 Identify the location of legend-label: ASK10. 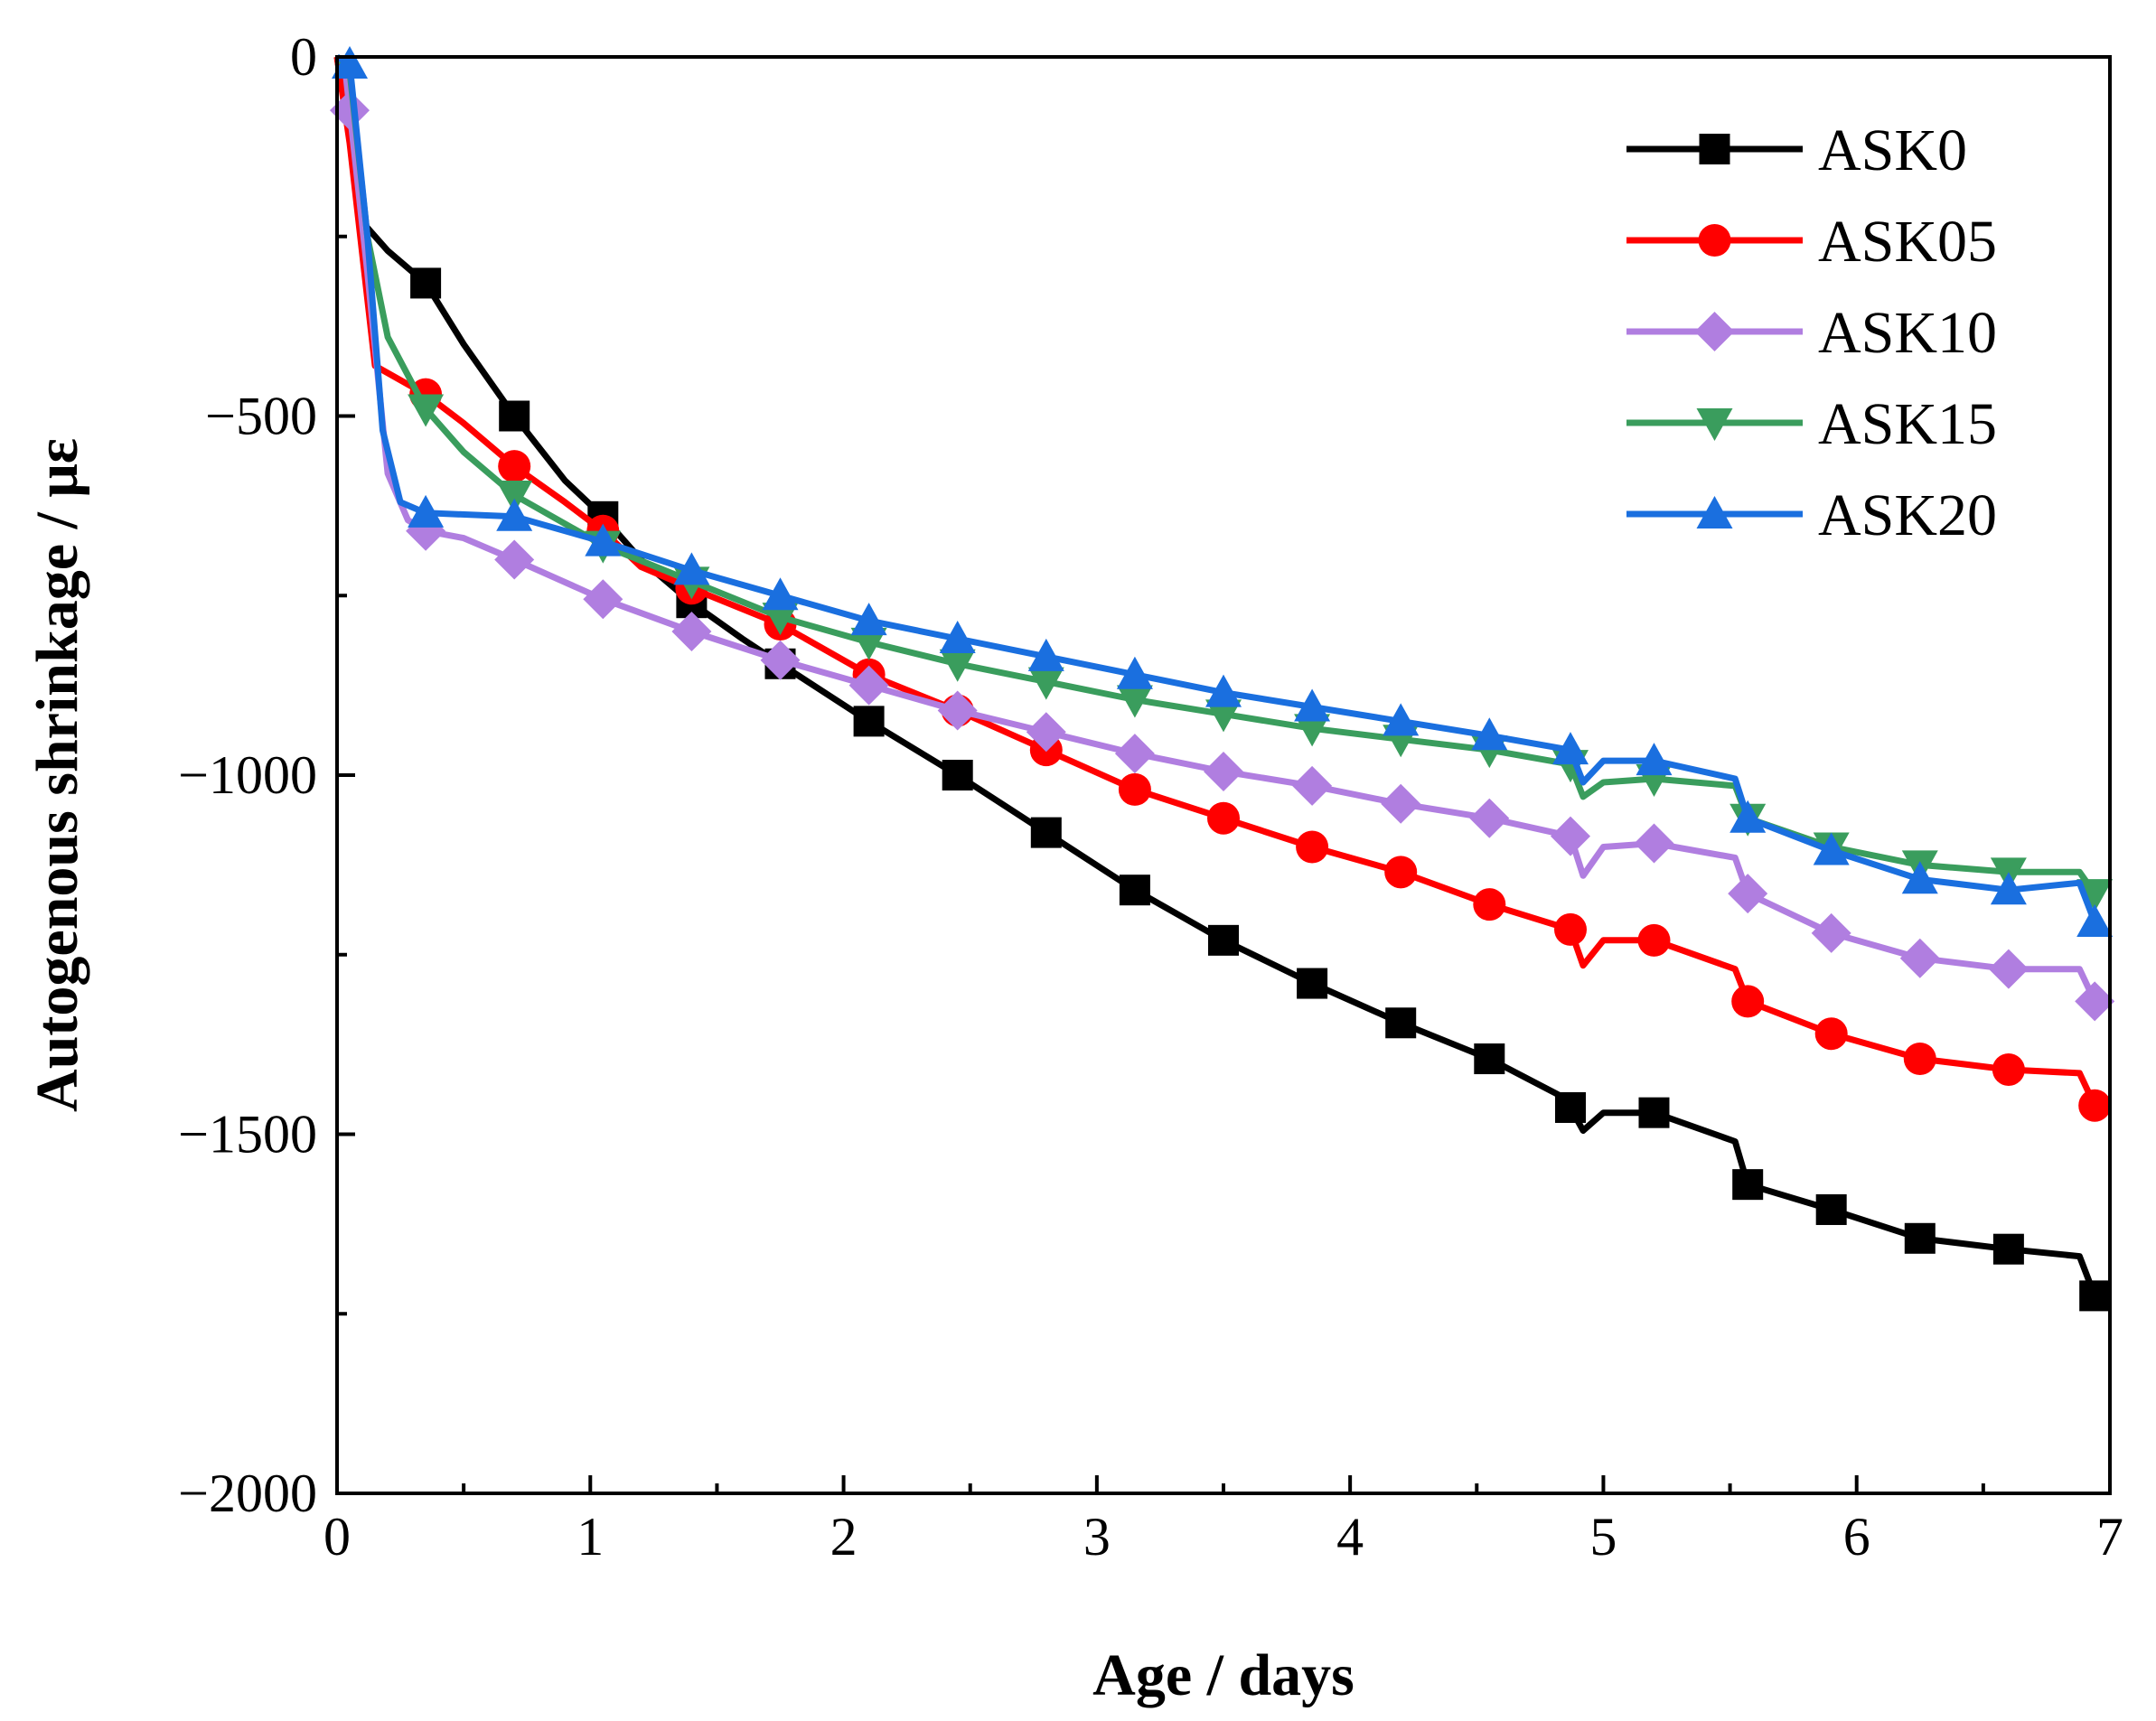
(1907, 333).